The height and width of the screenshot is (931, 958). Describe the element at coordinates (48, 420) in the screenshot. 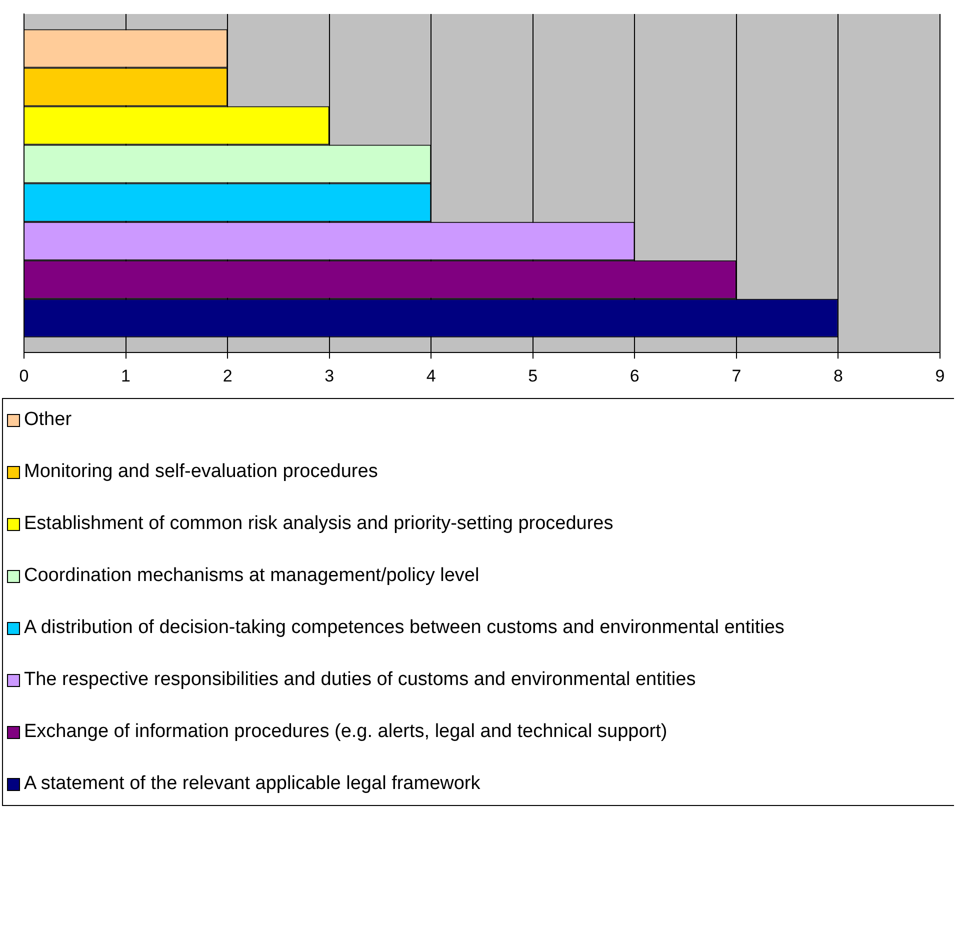

I see `legend-label: Other` at that location.